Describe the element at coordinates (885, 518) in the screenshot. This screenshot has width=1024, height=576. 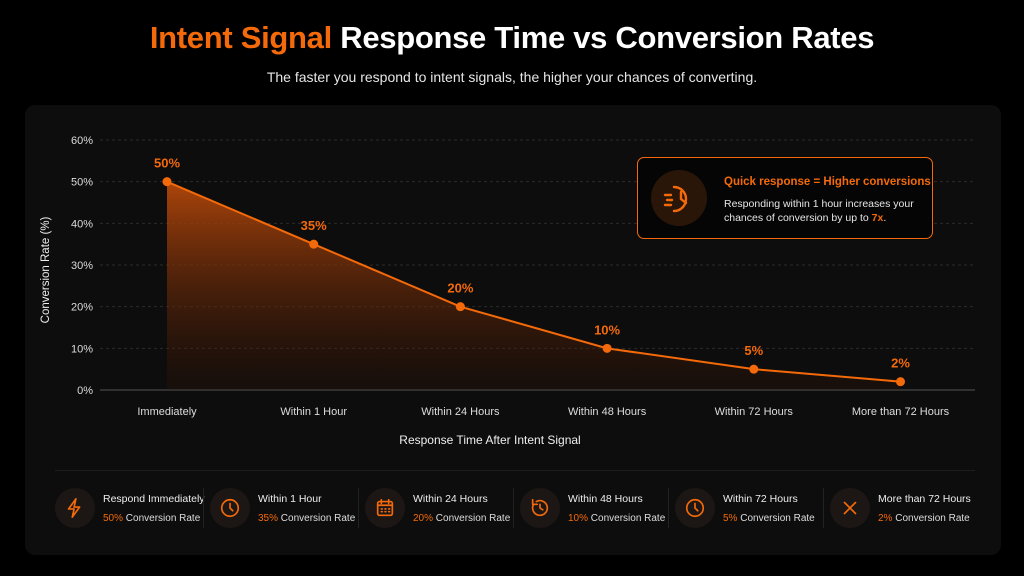
I see `legend-value: 2%` at that location.